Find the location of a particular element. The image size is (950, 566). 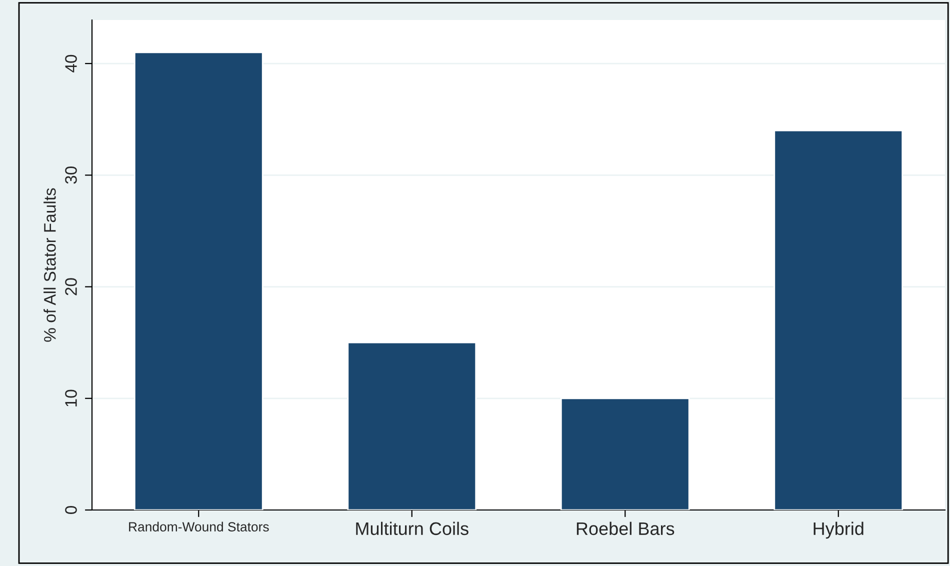

x-tick-label: Multiturn Coils is located at coordinates (412, 529).